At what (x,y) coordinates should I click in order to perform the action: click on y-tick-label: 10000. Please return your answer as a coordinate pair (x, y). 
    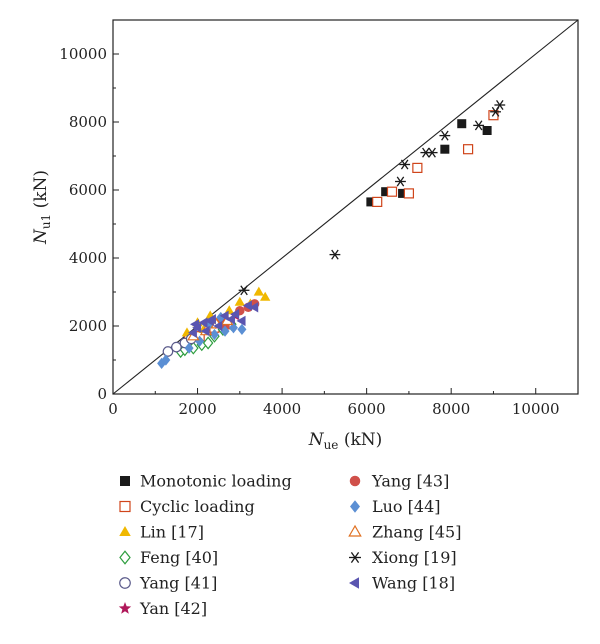
    Looking at the image, I should click on (83, 54).